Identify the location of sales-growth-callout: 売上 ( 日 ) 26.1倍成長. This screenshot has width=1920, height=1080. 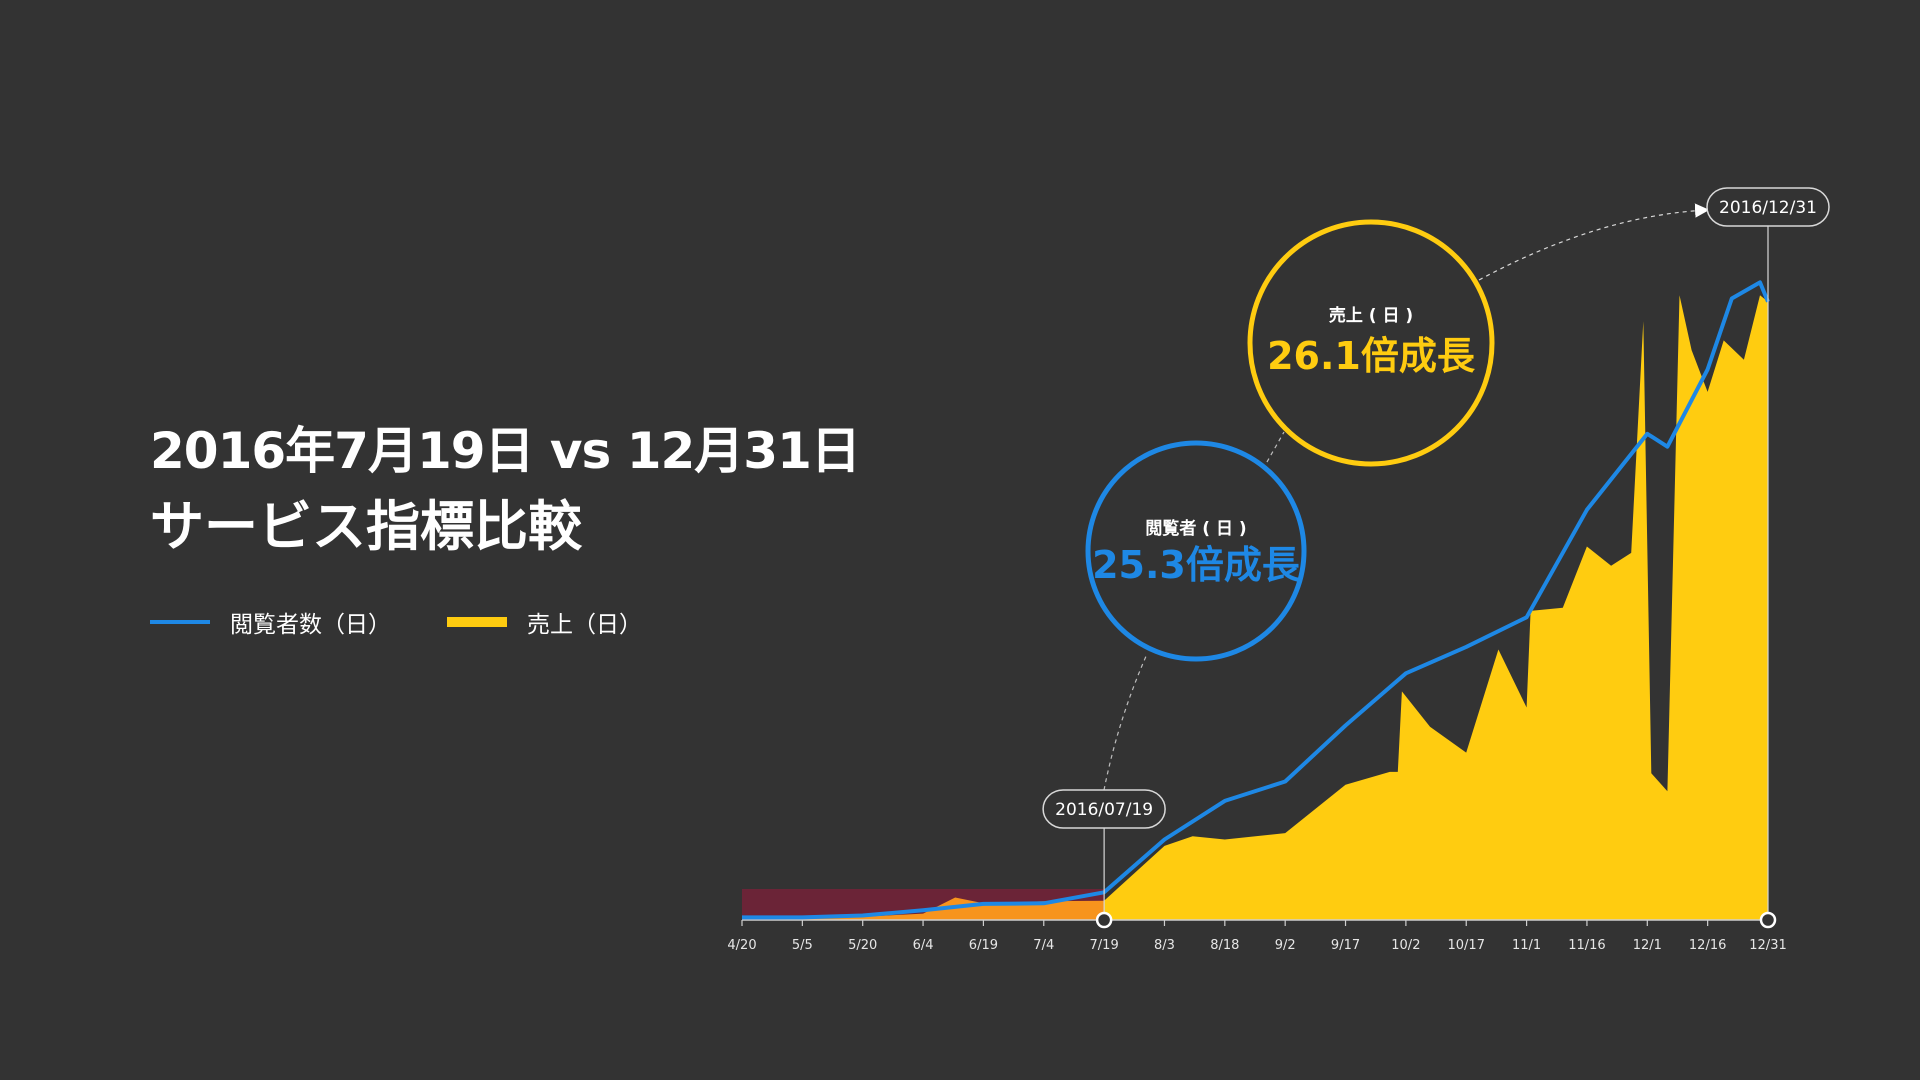
(1371, 343).